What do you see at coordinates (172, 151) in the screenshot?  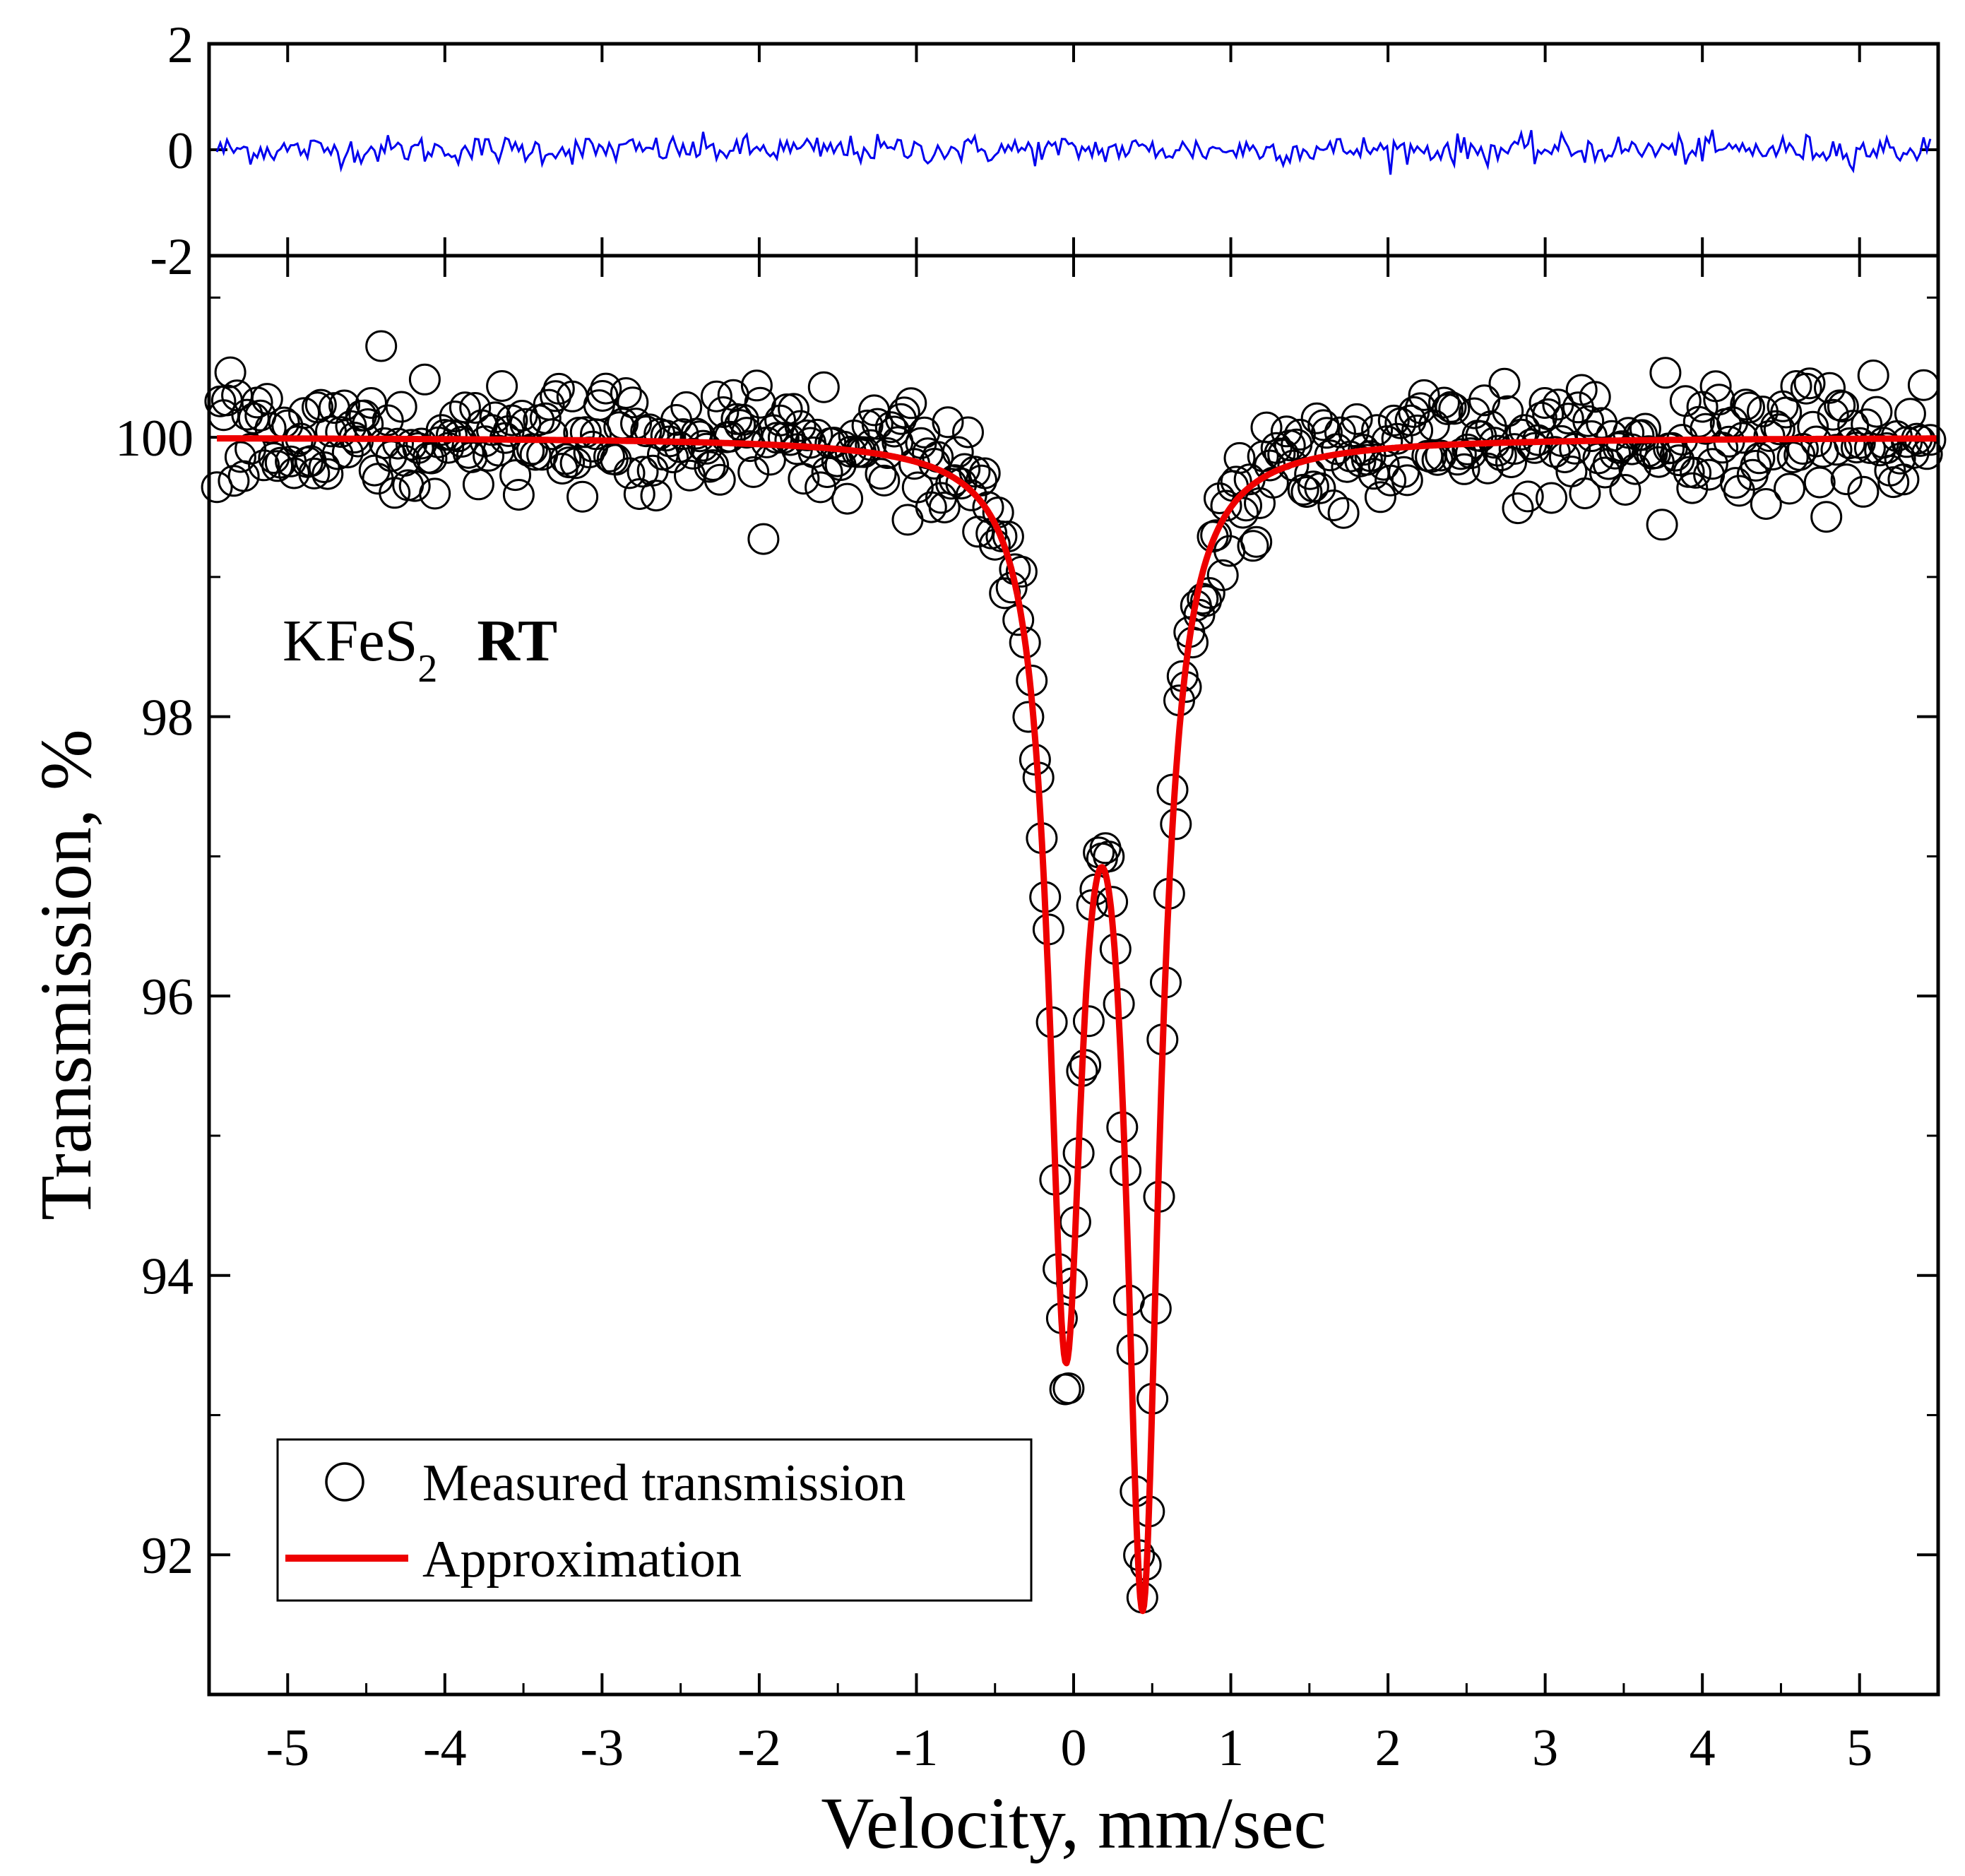 I see `residual-y-tick-labels: -2 0 2` at bounding box center [172, 151].